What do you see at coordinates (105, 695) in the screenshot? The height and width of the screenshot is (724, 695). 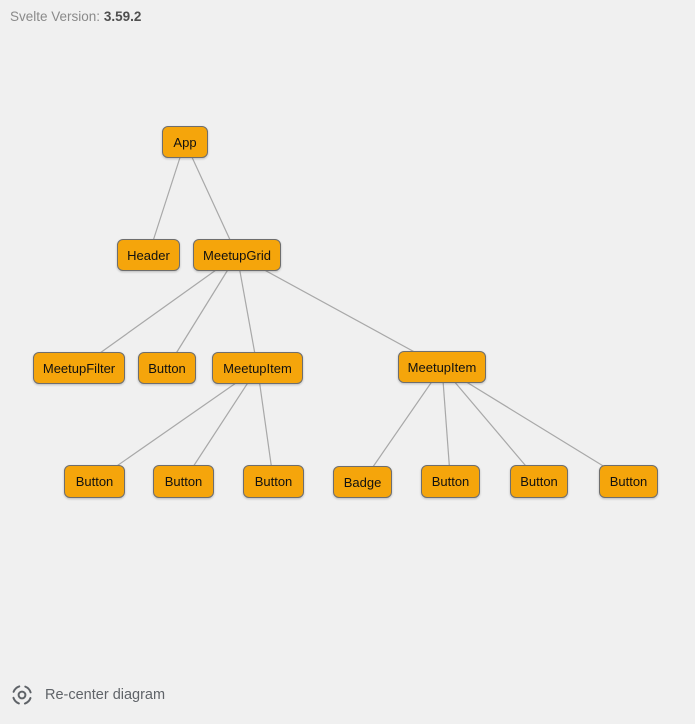 I see `re-center-label: Re-center diagram` at bounding box center [105, 695].